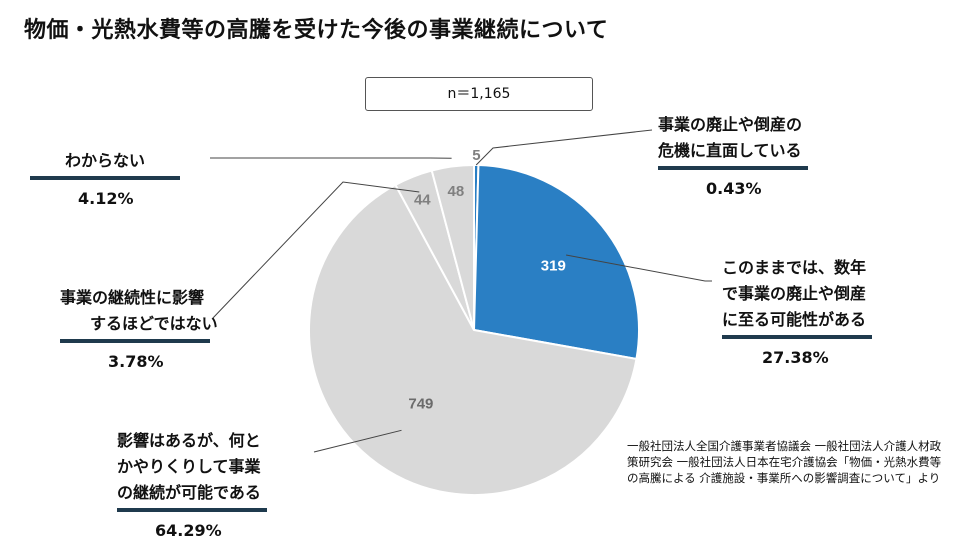 The image size is (960, 544). What do you see at coordinates (420, 404) in the screenshot?
I see `slice-manage-value: 749` at bounding box center [420, 404].